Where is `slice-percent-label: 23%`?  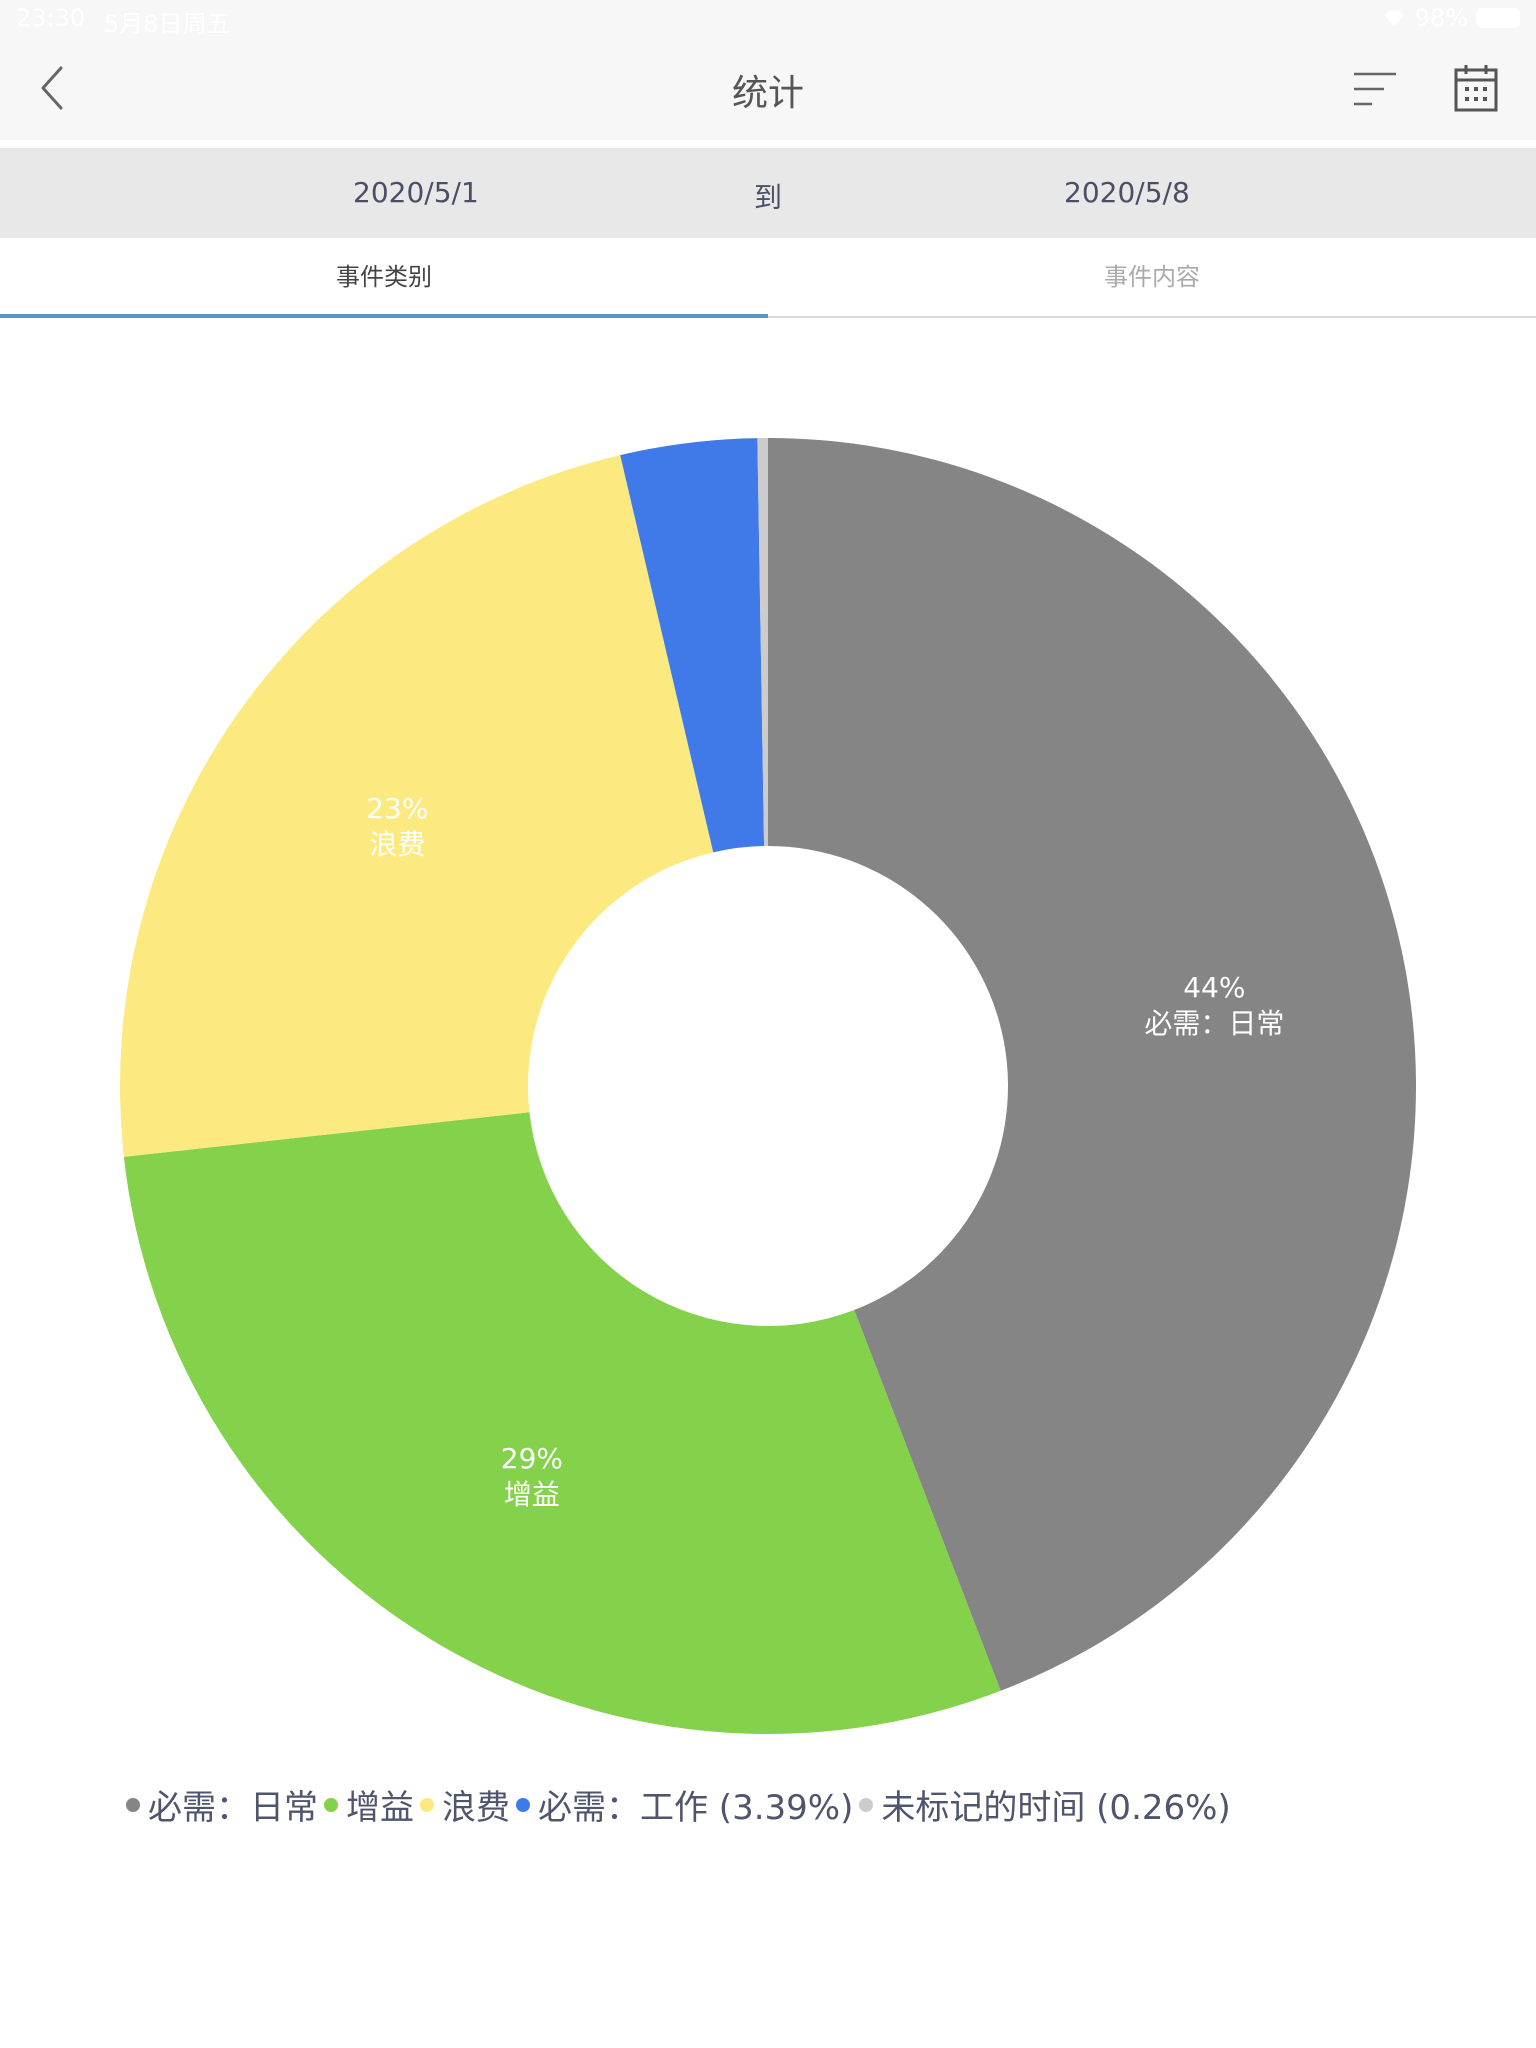 slice-percent-label: 23% is located at coordinates (397, 808).